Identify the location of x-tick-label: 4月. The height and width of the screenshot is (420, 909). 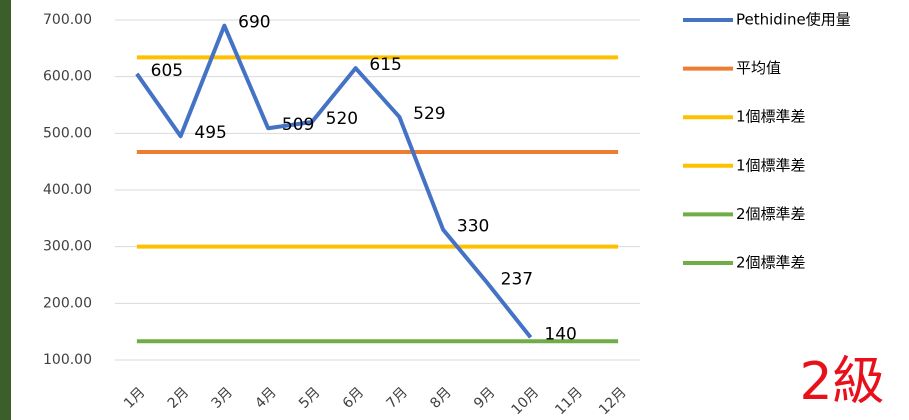
(266, 398).